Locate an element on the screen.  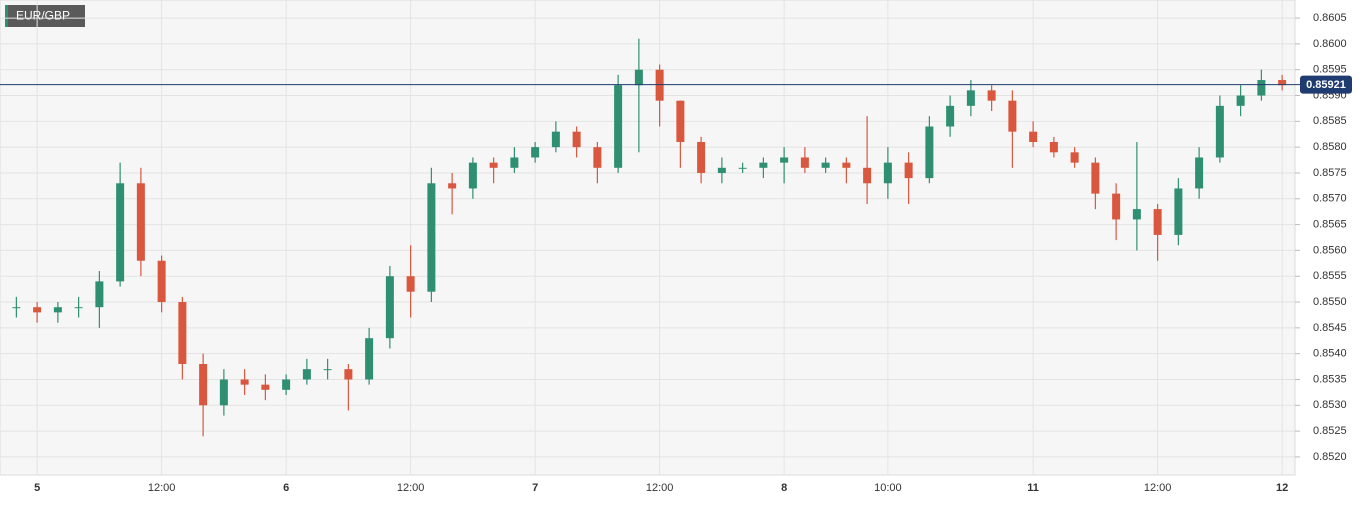
x-tick-label: 8 is located at coordinates (784, 488).